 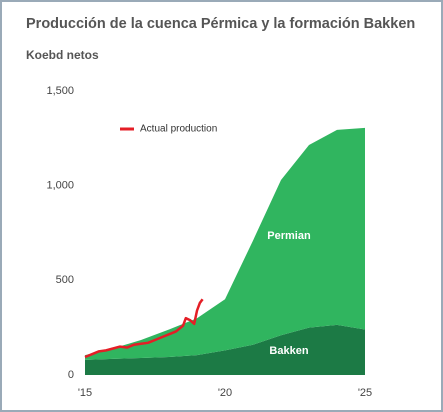 I want to click on x-tick-label: '15, so click(x=85, y=393).